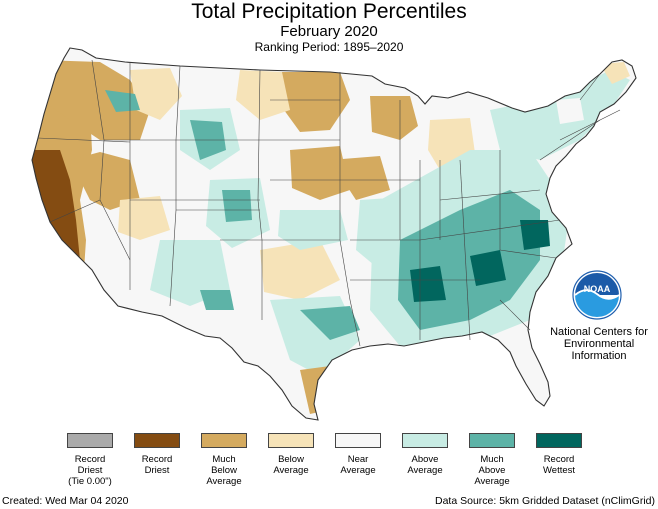 Image resolution: width=658 pixels, height=509 pixels. I want to click on legend-item-above: Above Average, so click(425, 454).